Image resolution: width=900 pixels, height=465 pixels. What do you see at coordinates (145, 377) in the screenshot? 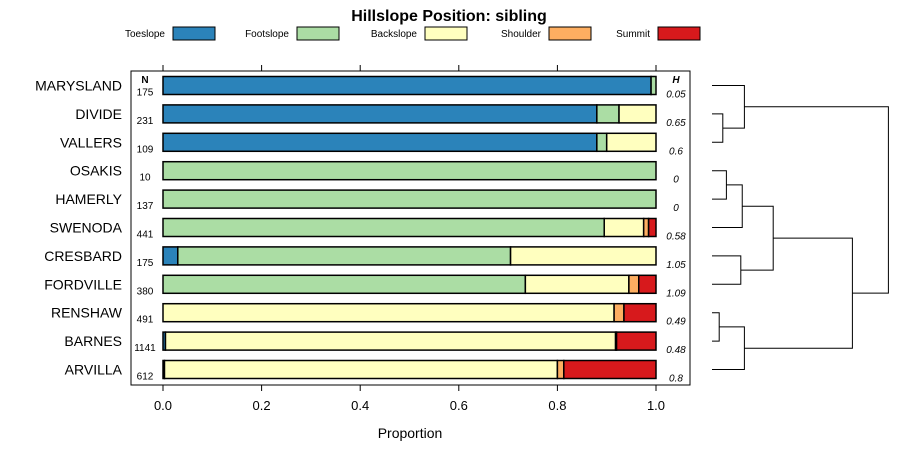
I see `n-value: 612` at bounding box center [145, 377].